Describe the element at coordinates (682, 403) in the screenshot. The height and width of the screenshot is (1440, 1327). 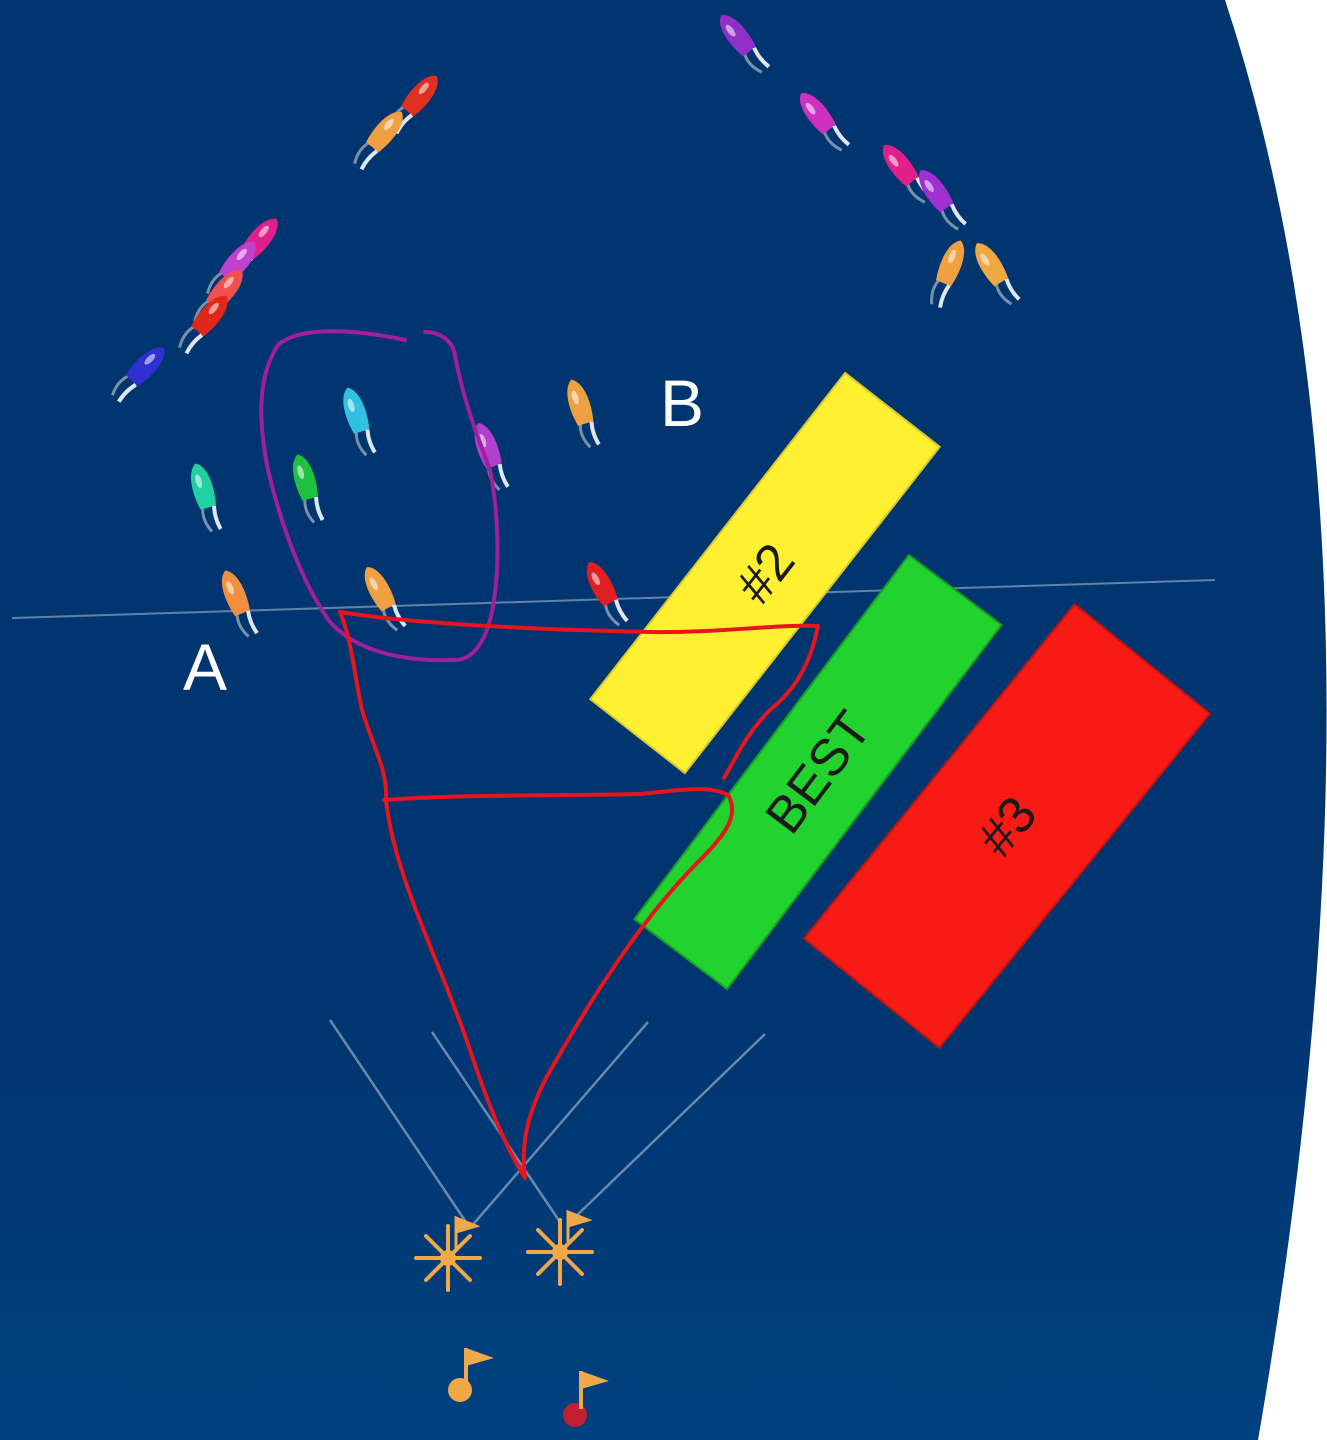
I see `label-b: B` at that location.